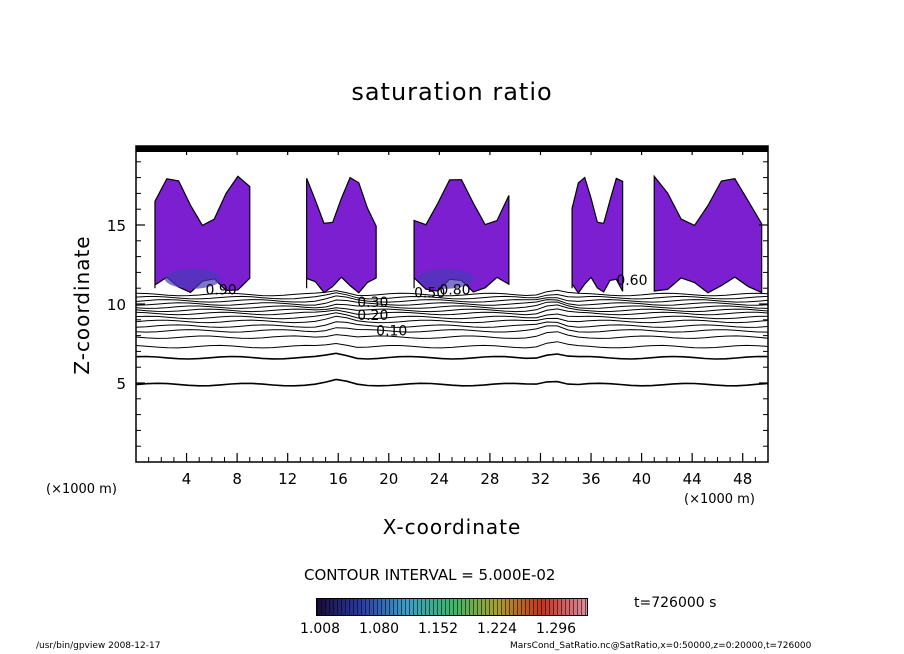  I want to click on contour-label: 0.80, so click(454, 291).